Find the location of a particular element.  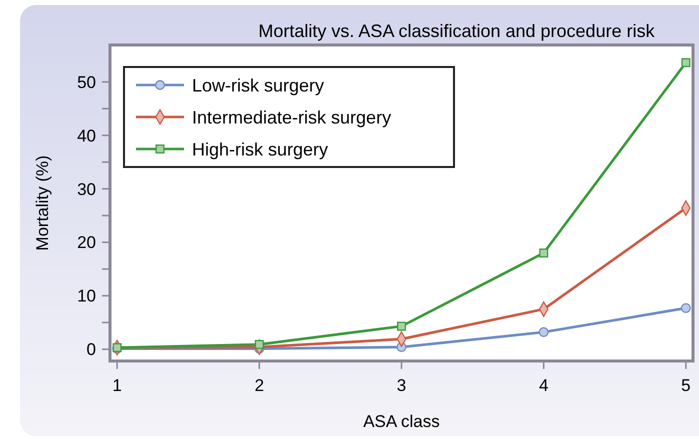

x-tick-label: 3 is located at coordinates (401, 385).